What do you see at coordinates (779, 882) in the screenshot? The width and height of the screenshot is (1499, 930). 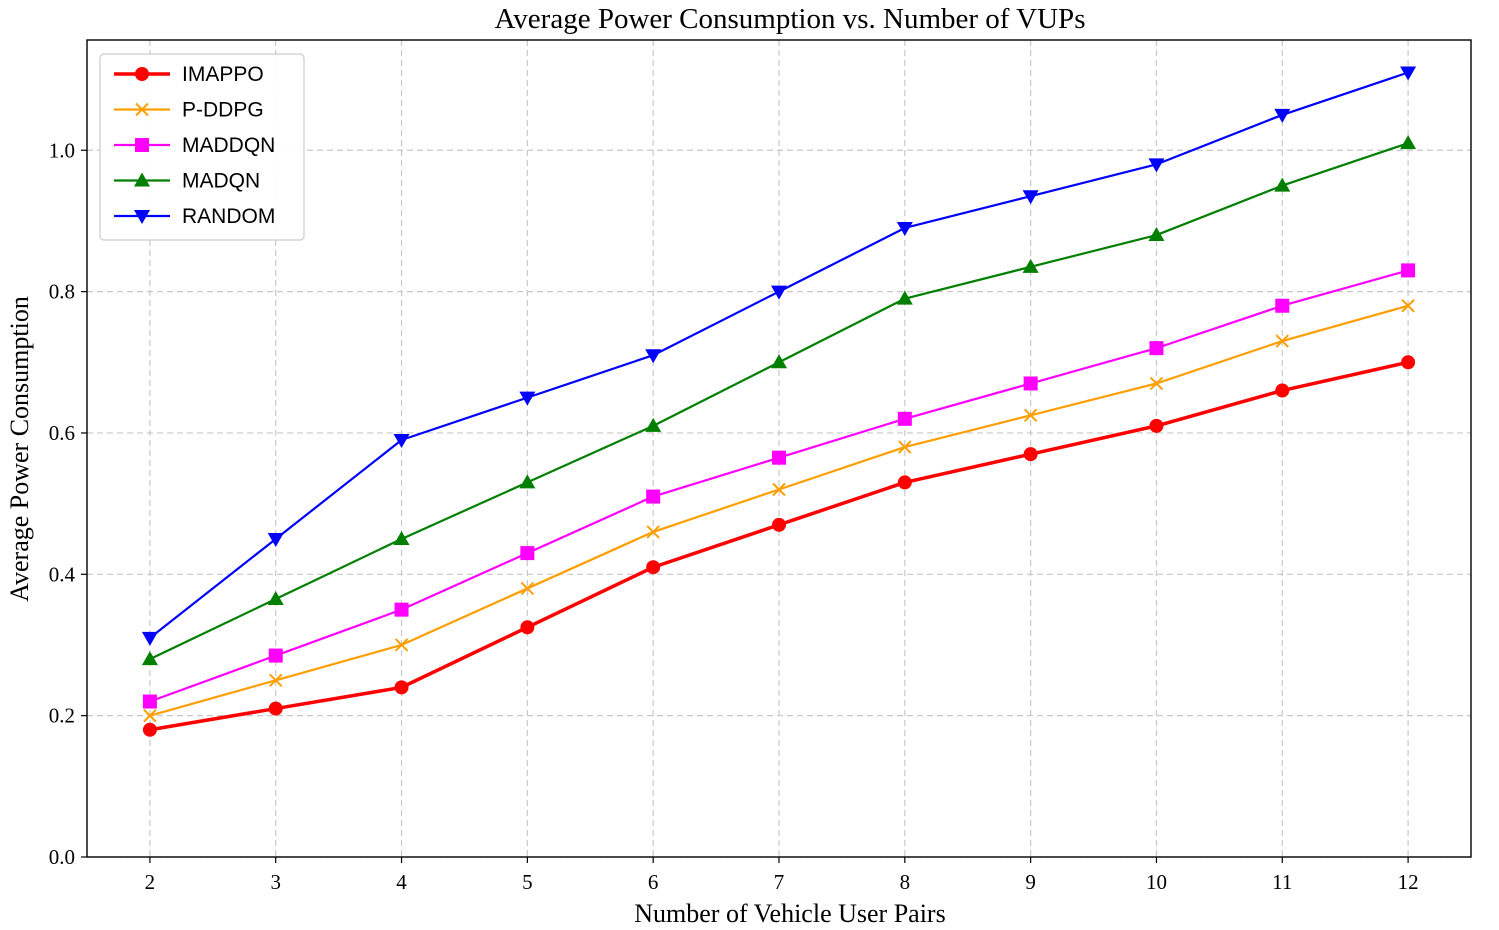 I see `x-tick-label: 7` at bounding box center [779, 882].